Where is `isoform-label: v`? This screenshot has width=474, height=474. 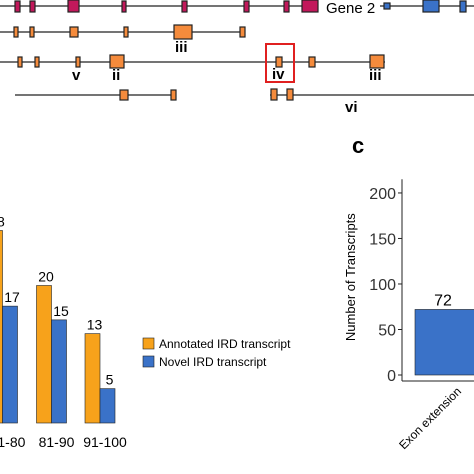
isoform-label: v is located at coordinates (76, 75).